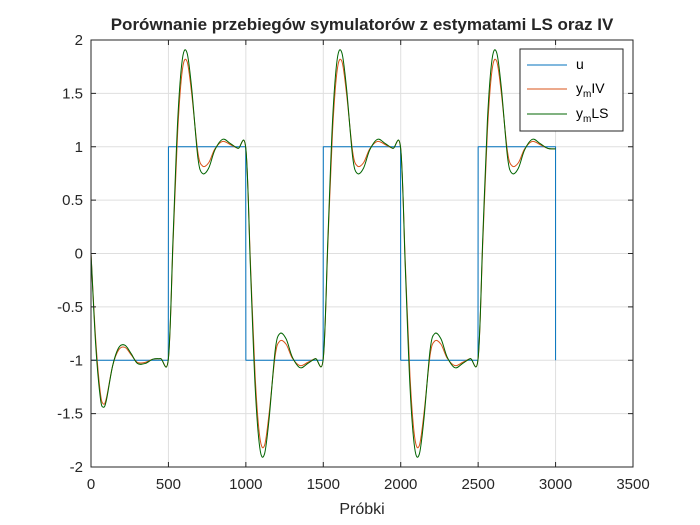 The image size is (700, 525). I want to click on x-tick-label: 500, so click(168, 484).